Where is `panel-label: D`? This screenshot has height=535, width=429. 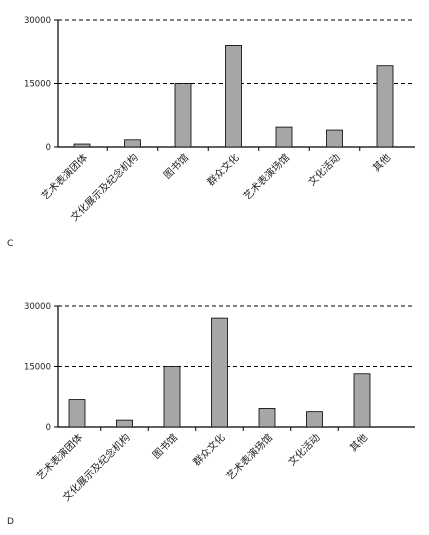
panel-label: D is located at coordinates (10, 522).